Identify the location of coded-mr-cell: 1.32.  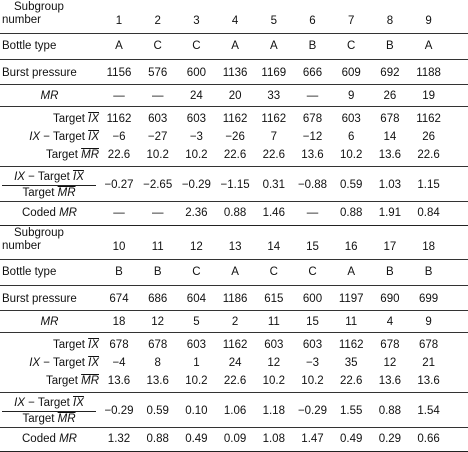
(119, 439).